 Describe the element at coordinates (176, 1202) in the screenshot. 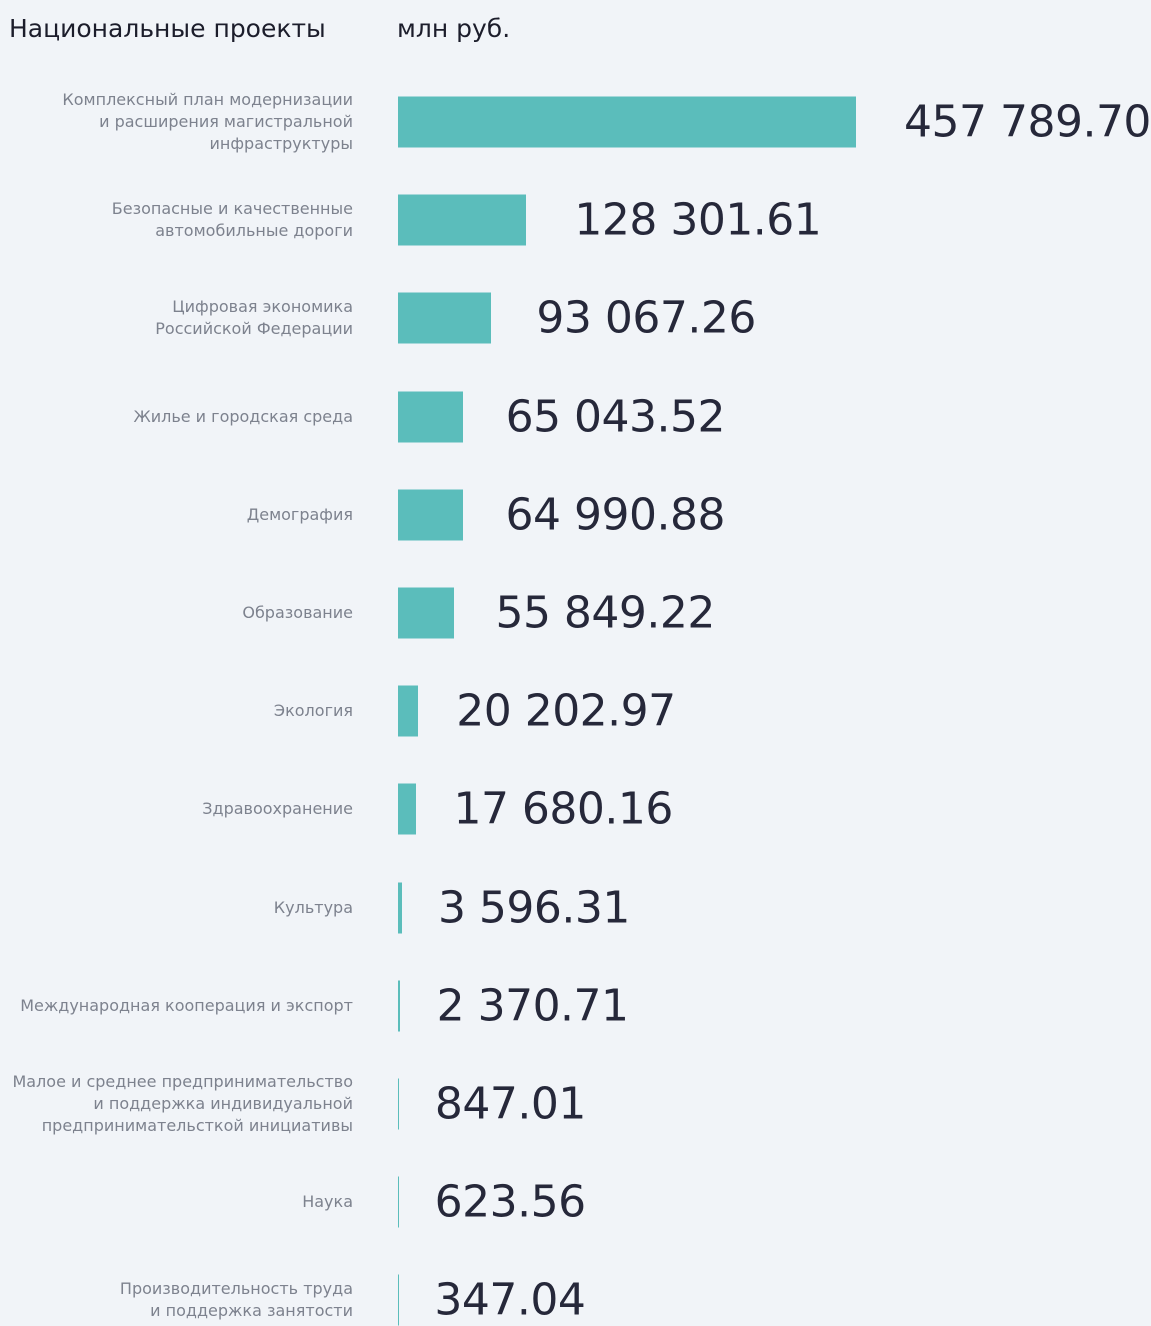

I see `category-label: Наука` at that location.